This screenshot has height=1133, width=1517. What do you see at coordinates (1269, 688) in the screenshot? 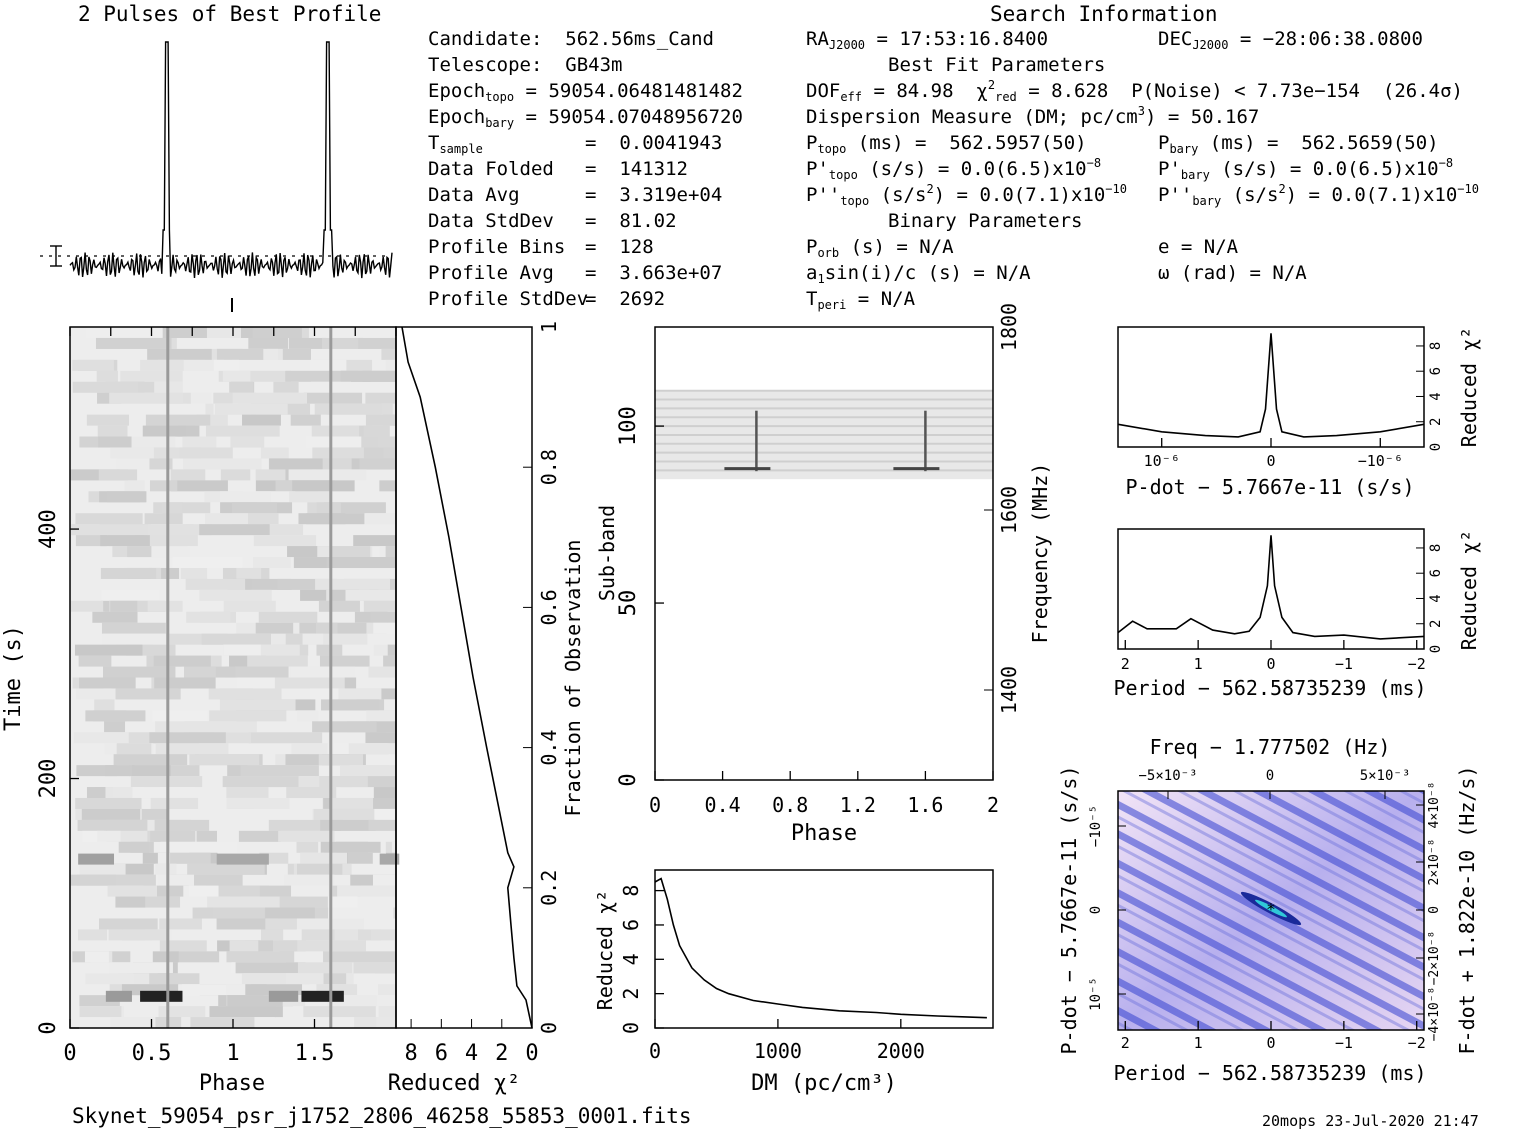
I see `period-axis-title: Period − 562.58735239 (ms)` at bounding box center [1269, 688].